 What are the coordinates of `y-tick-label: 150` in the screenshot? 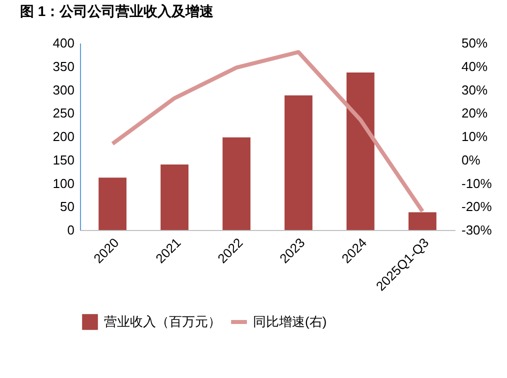 It's located at (63, 160).